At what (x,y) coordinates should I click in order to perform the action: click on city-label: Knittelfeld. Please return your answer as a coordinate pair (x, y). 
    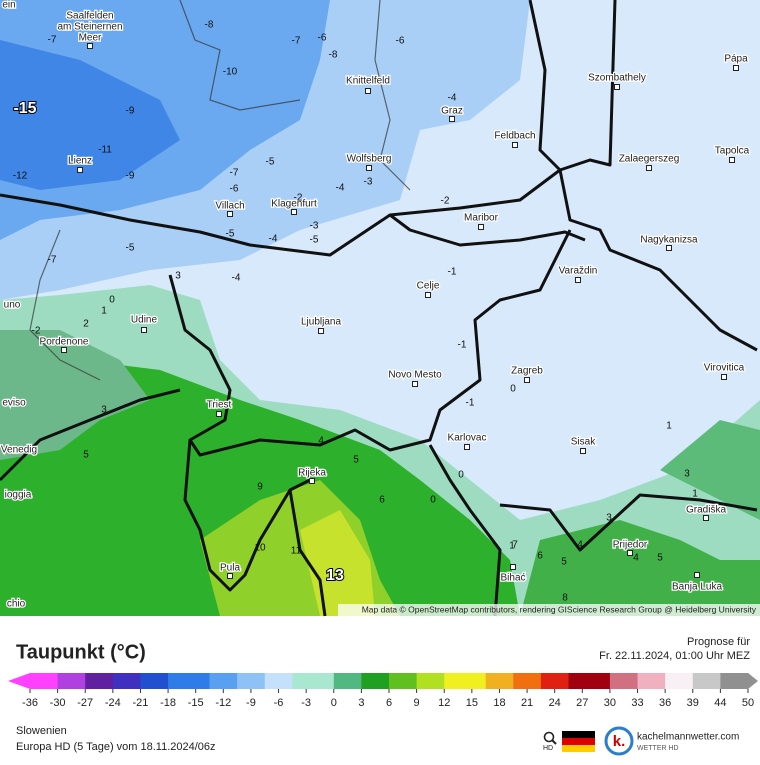
    Looking at the image, I should click on (368, 81).